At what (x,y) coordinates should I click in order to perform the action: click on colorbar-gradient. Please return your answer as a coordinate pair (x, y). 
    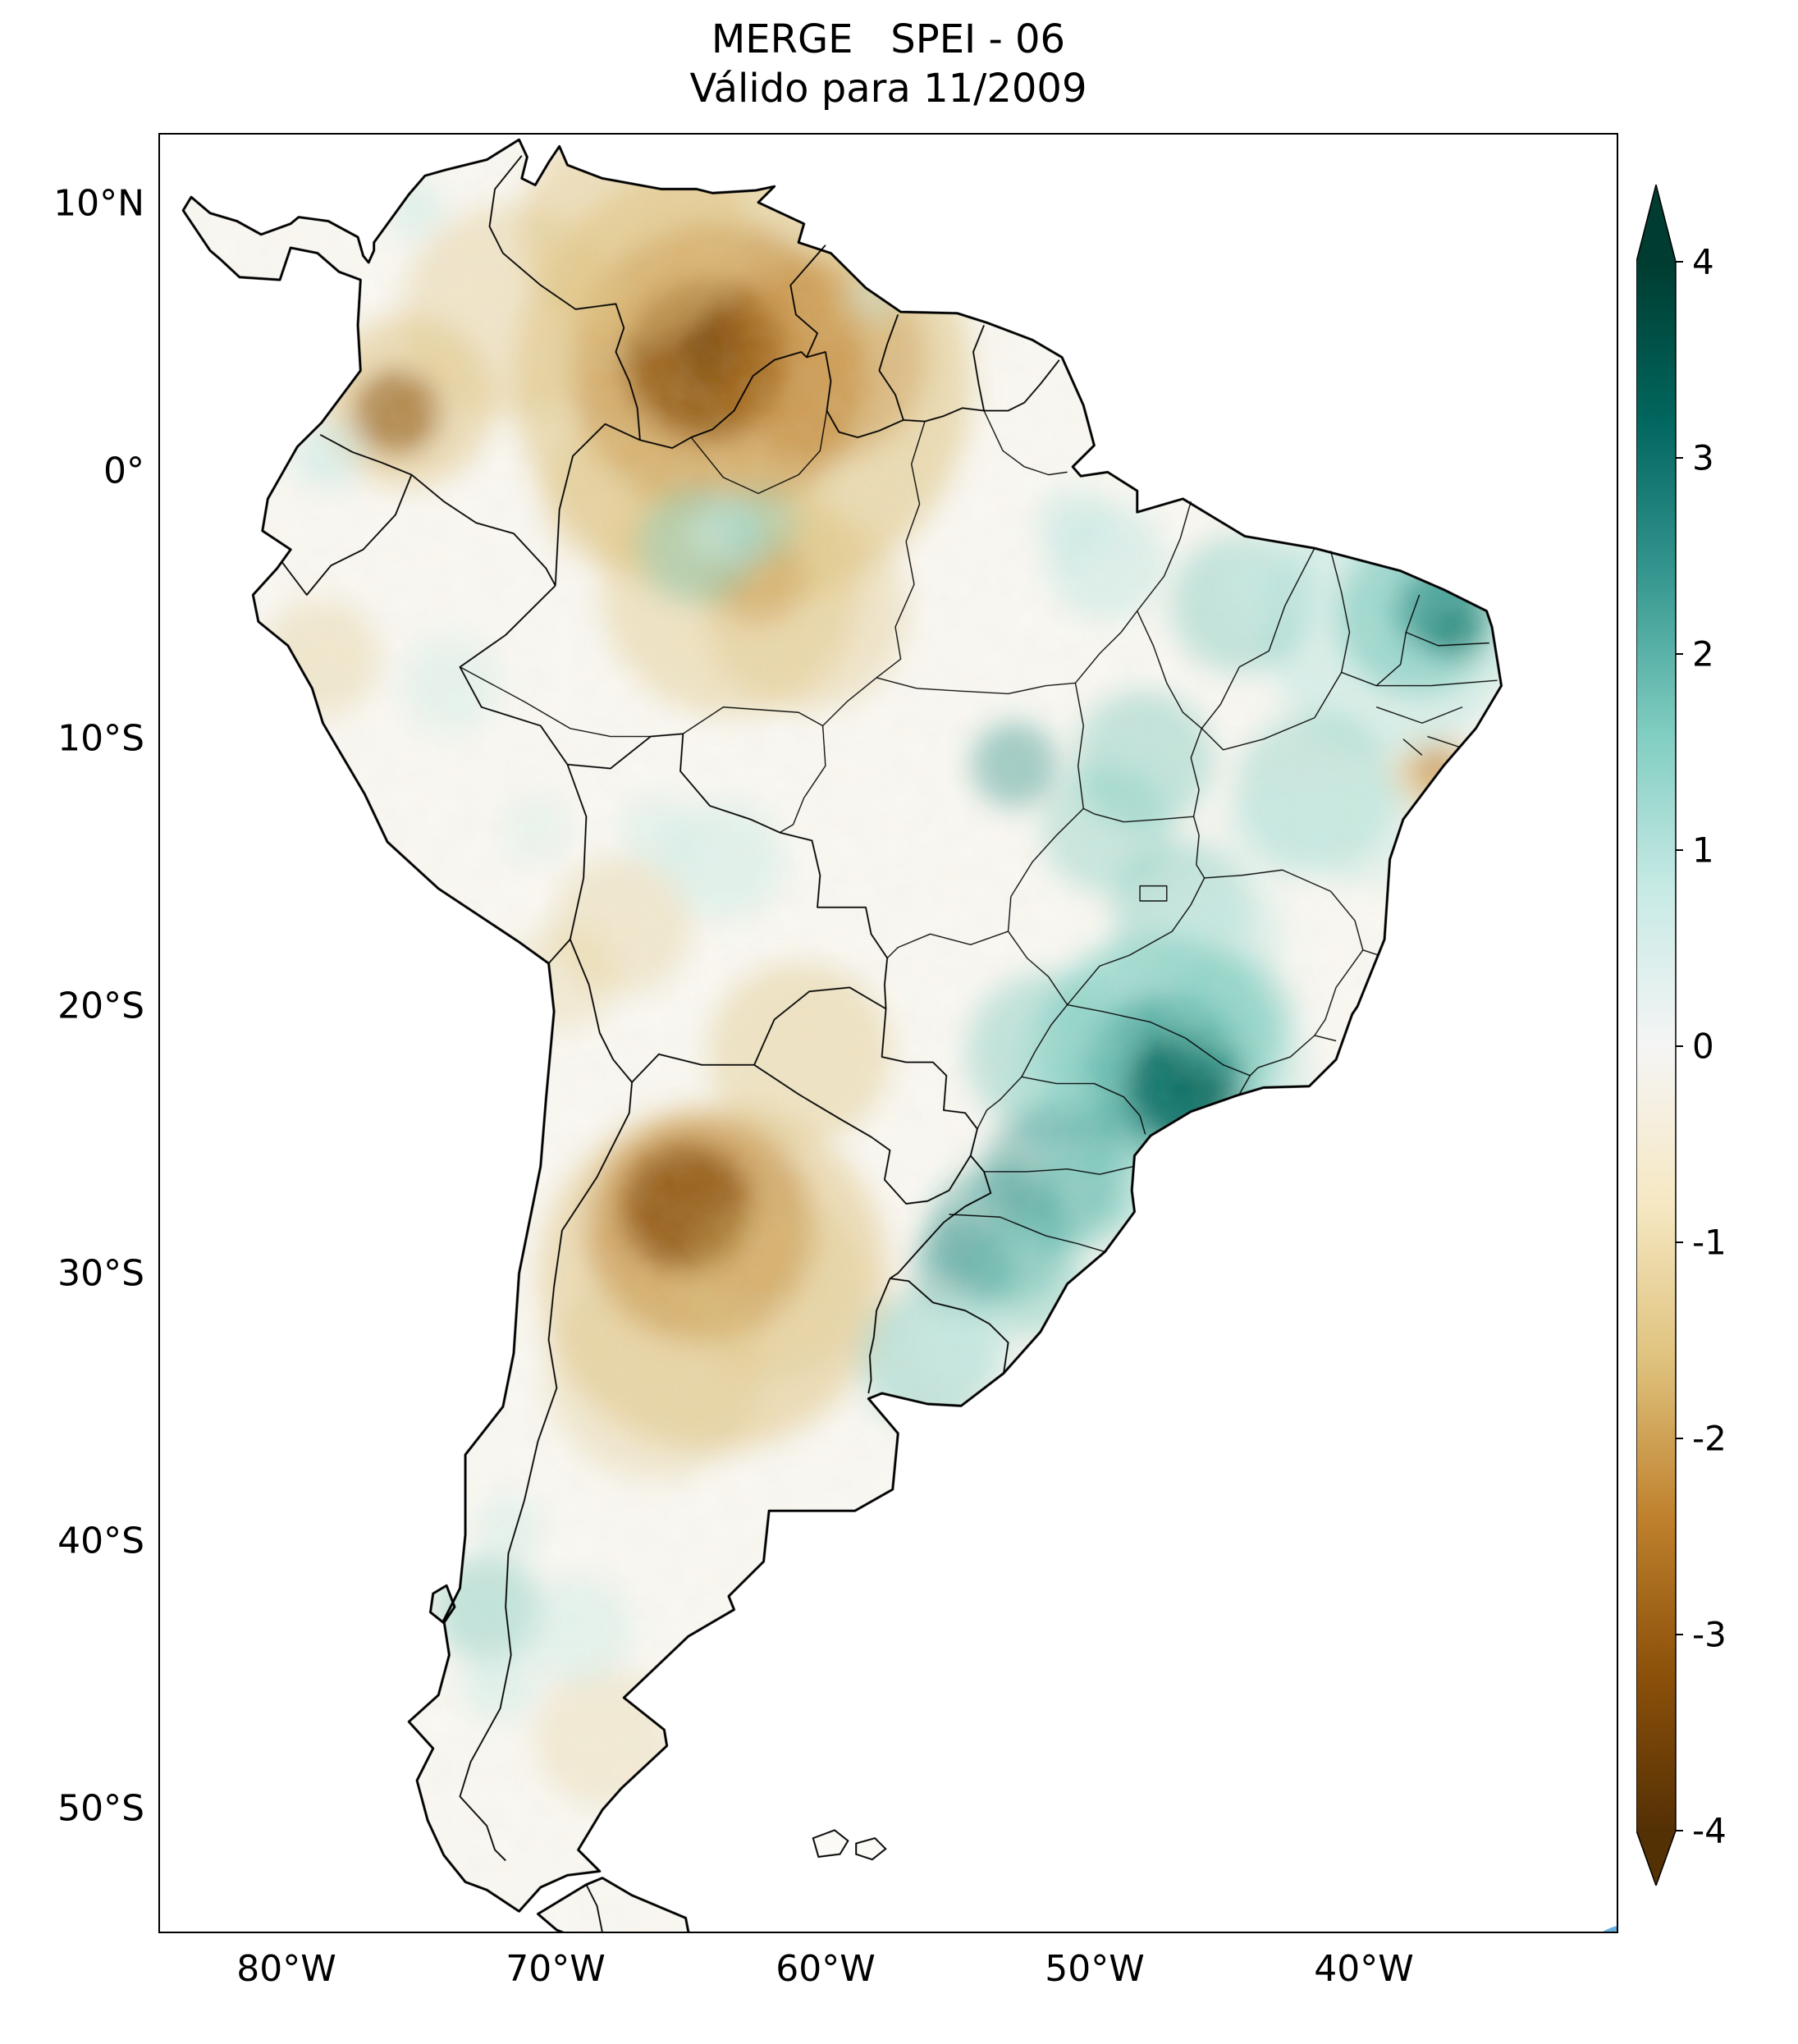
    Looking at the image, I should click on (1656, 1046).